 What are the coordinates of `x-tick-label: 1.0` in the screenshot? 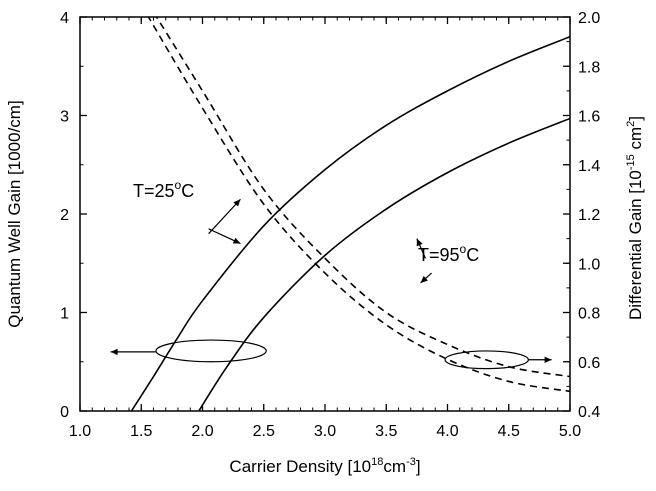 It's located at (80, 431).